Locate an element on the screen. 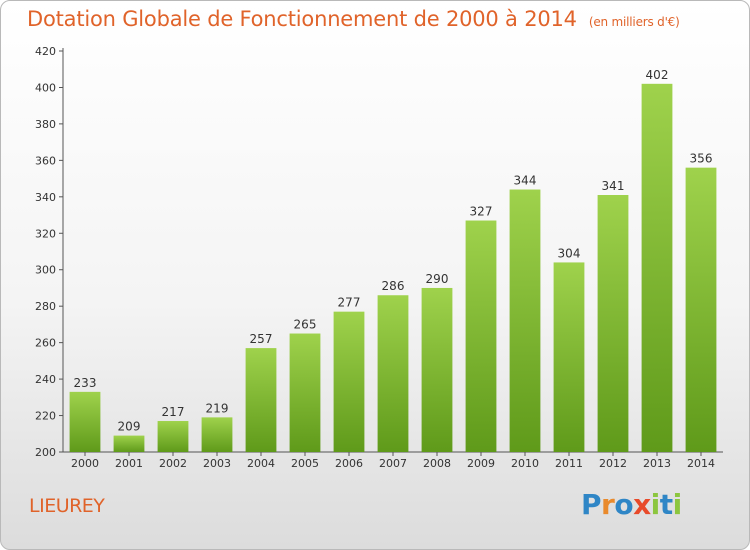 This screenshot has width=750, height=550. bar-2003 is located at coordinates (217, 434).